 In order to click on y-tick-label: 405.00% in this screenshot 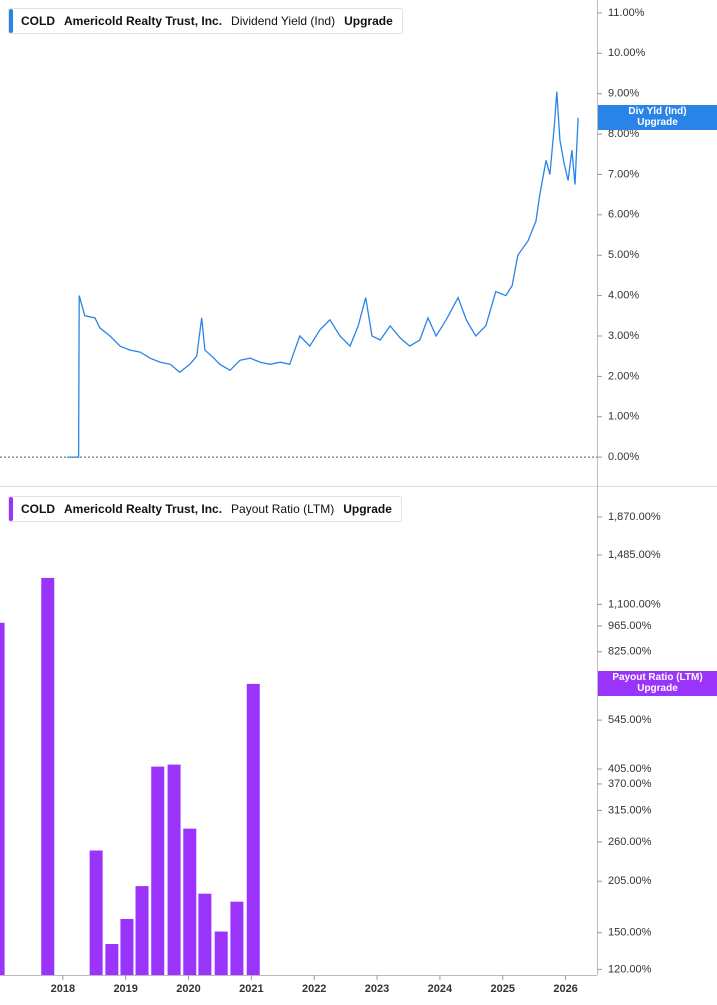, I will do `click(630, 769)`.